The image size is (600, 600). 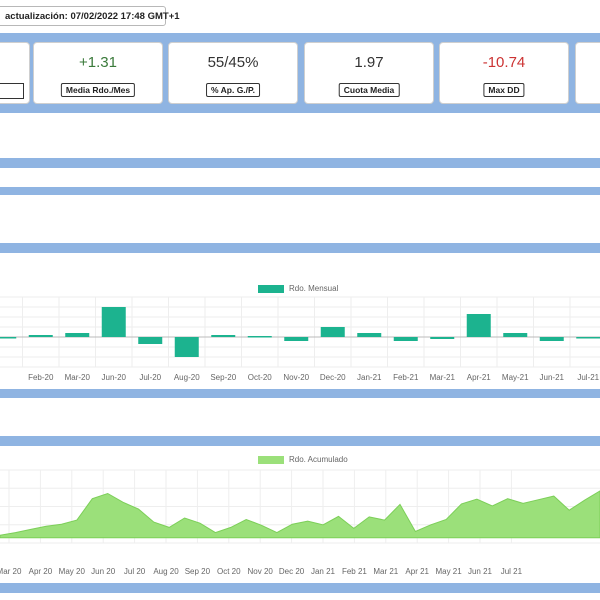 What do you see at coordinates (11, 571) in the screenshot?
I see `x-tick-label: Mar 20` at bounding box center [11, 571].